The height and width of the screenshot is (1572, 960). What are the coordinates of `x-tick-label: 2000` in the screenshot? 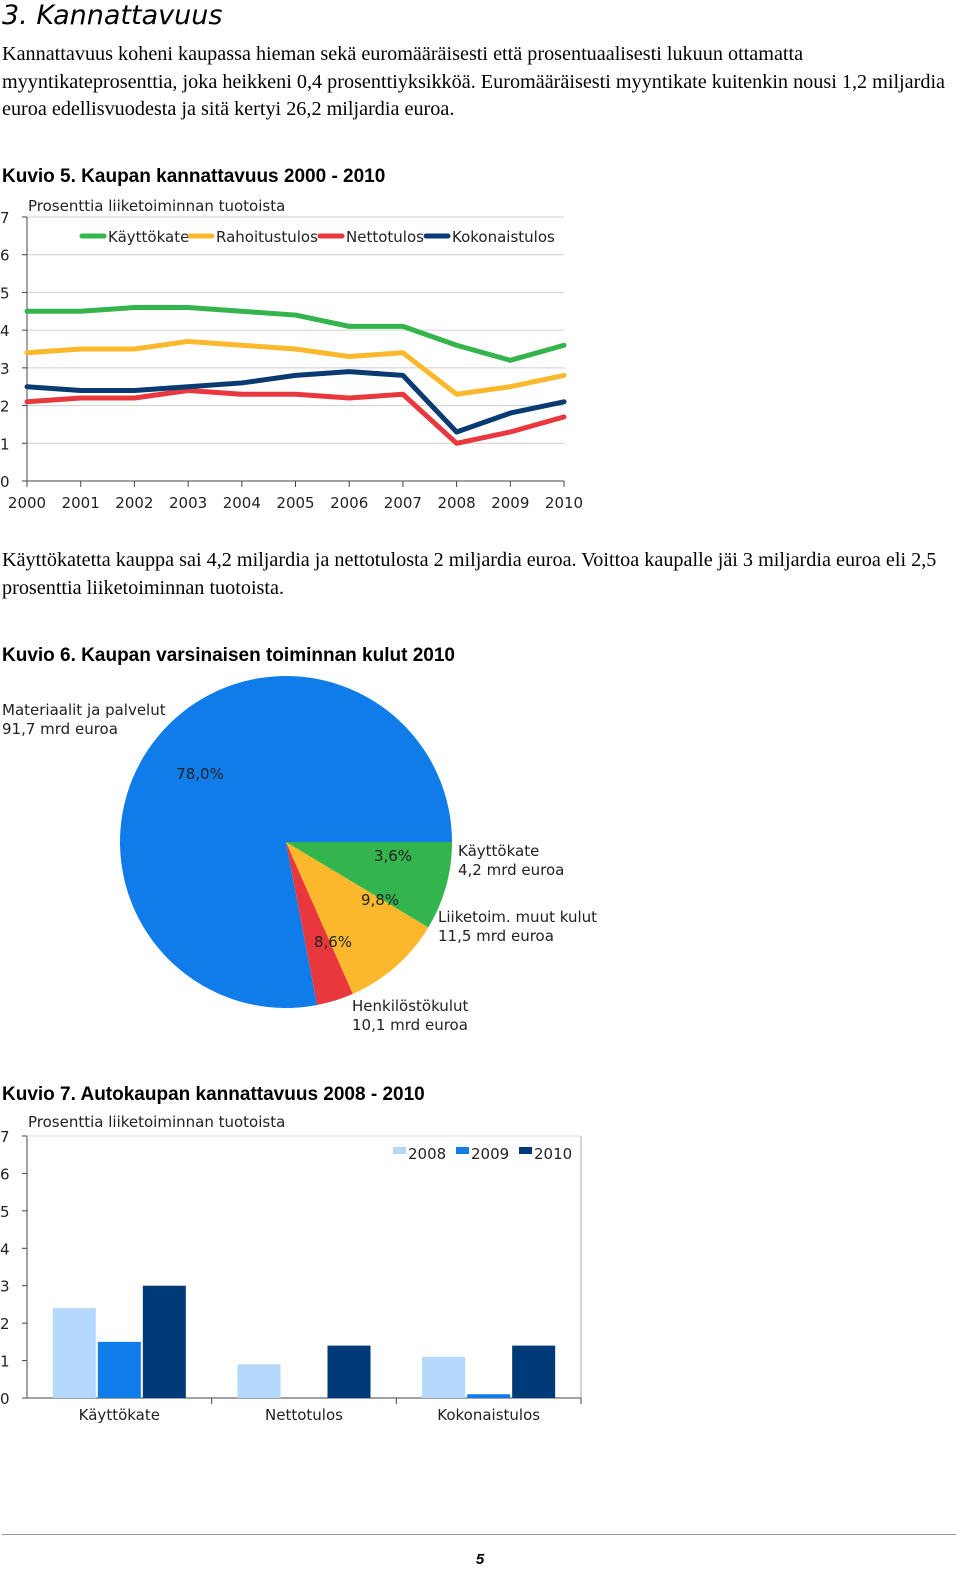 It's located at (27, 503).